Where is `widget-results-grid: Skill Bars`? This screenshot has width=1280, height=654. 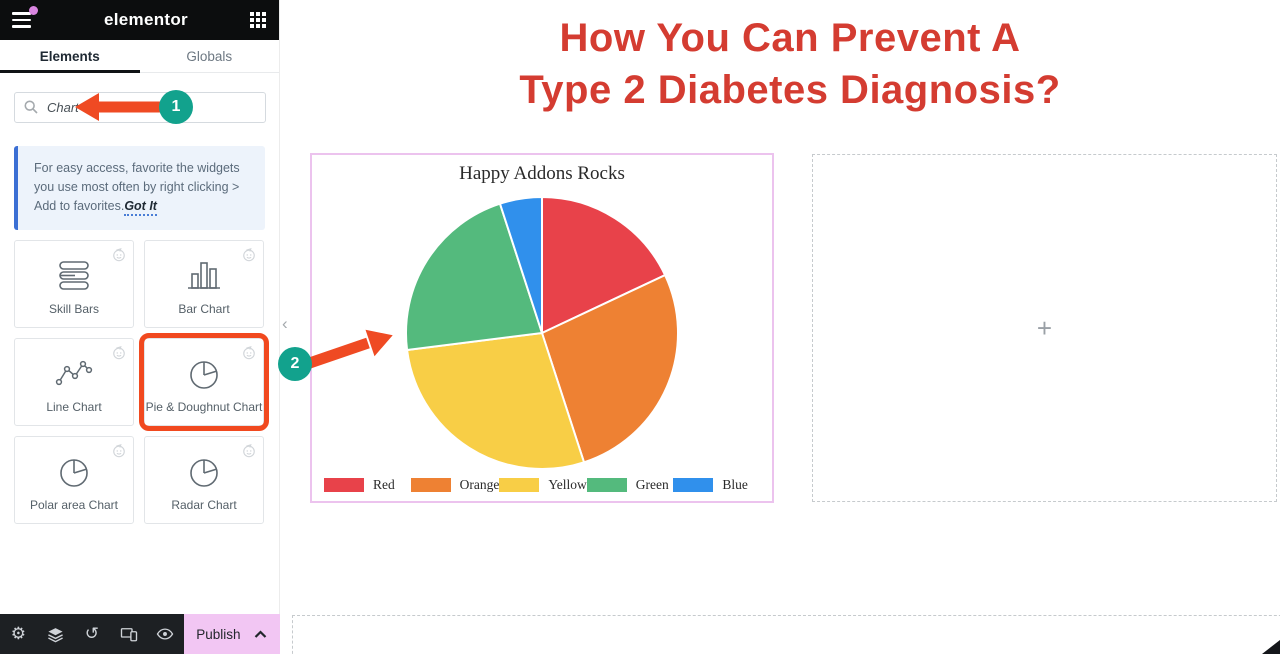 widget-results-grid: Skill Bars is located at coordinates (140, 382).